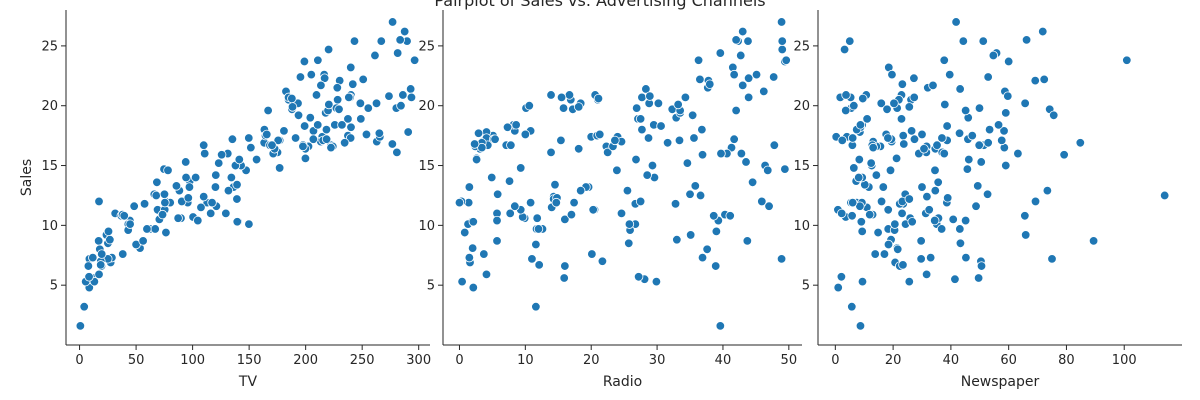  I want to click on newspaper-x-axis-label: Newspaper, so click(1000, 382).